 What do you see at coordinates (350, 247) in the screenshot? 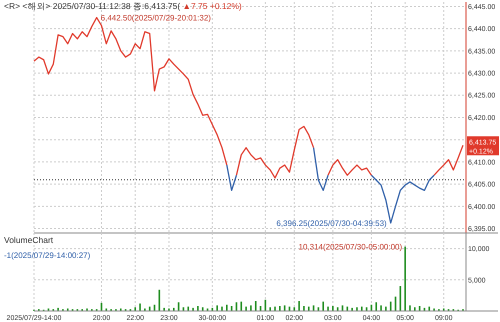
I see `annotation: 10,314(2025/07/30-05:00:00)` at bounding box center [350, 247].